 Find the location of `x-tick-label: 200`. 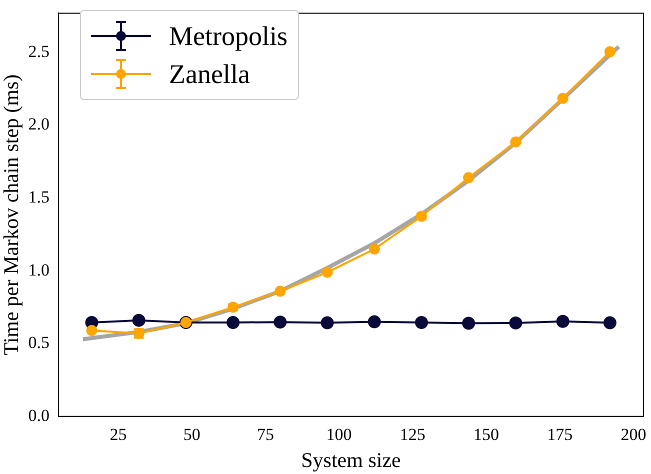

x-tick-label: 200 is located at coordinates (633, 434).